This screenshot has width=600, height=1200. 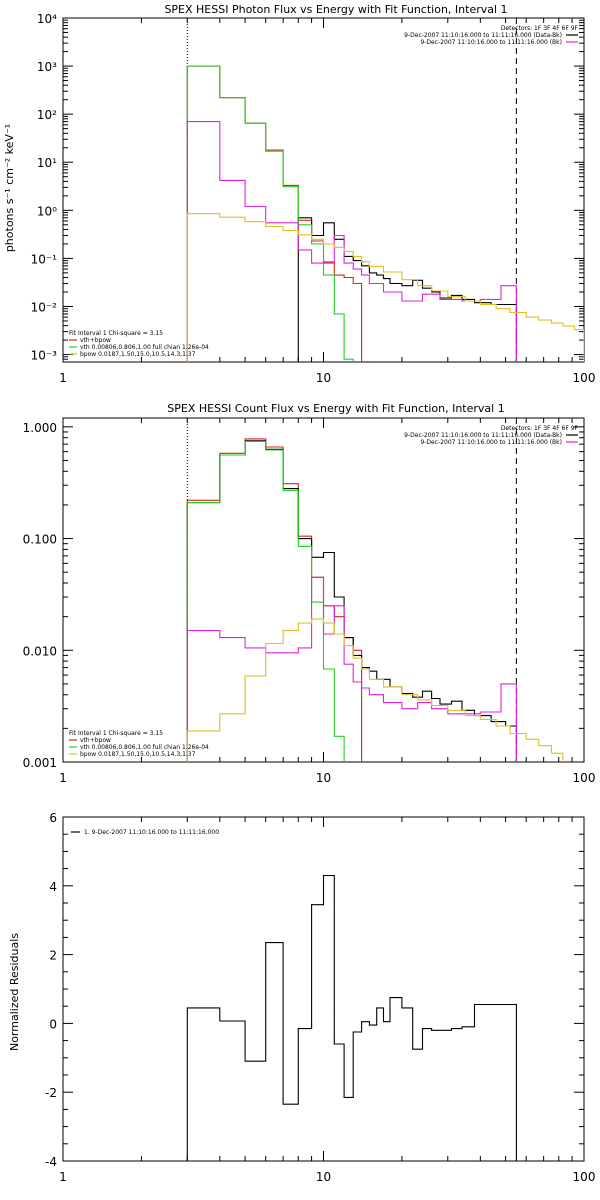 I want to click on count-y-tick-label: 1.000, so click(x=40, y=428).